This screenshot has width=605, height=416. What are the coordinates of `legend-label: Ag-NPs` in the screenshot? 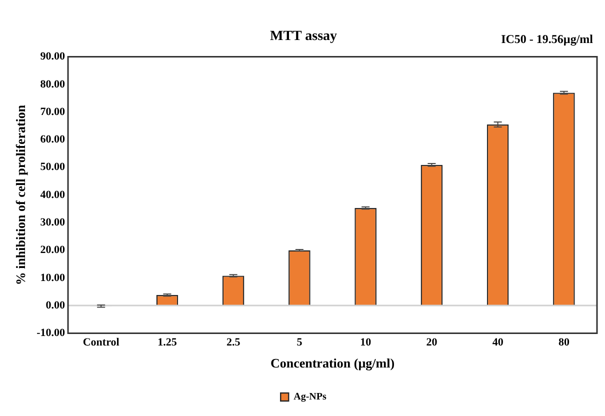 It's located at (310, 397).